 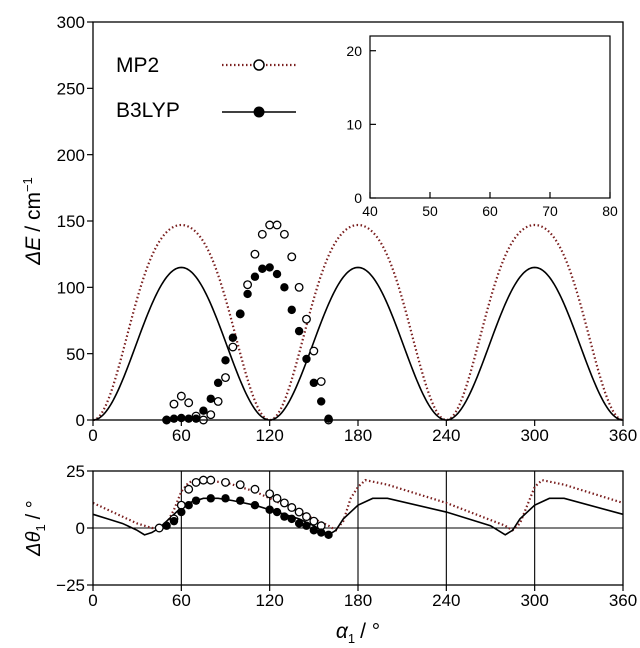 What do you see at coordinates (342, 631) in the screenshot?
I see `x-axis-symbol: α` at bounding box center [342, 631].